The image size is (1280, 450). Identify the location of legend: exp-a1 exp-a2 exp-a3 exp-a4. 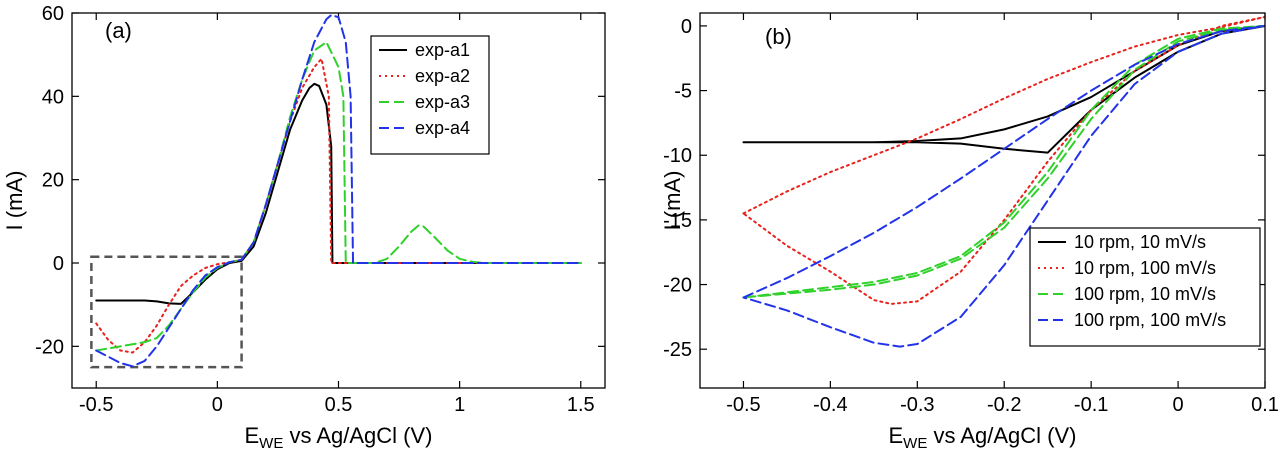
(430, 95).